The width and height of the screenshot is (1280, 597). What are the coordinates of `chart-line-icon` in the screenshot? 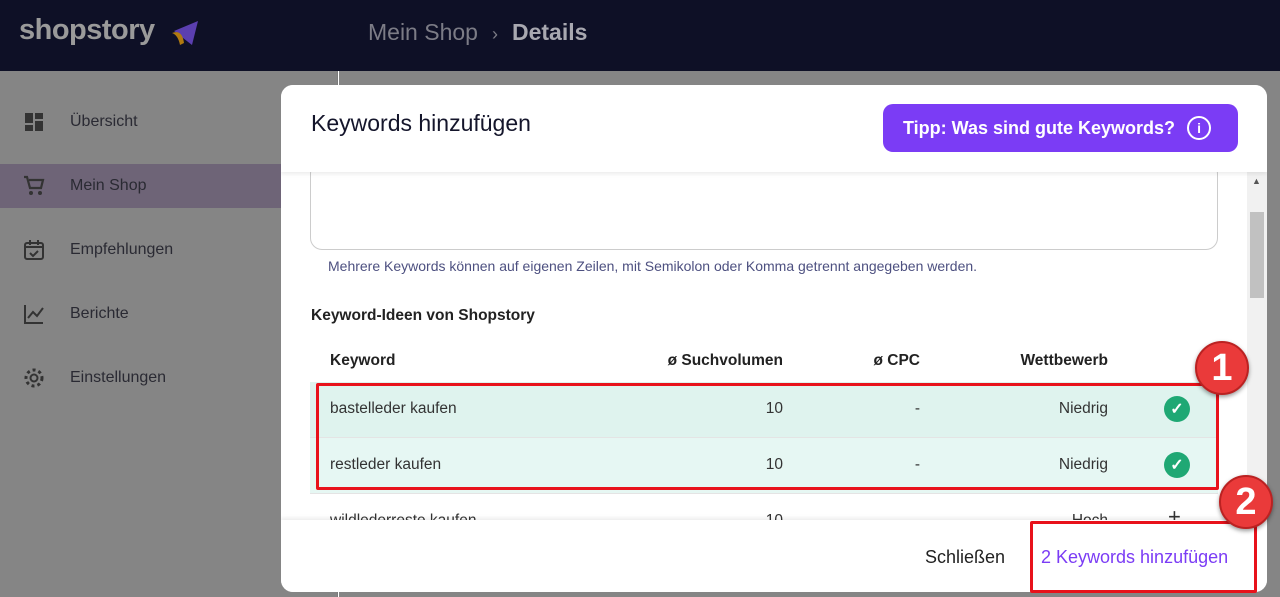 It's located at (34, 314).